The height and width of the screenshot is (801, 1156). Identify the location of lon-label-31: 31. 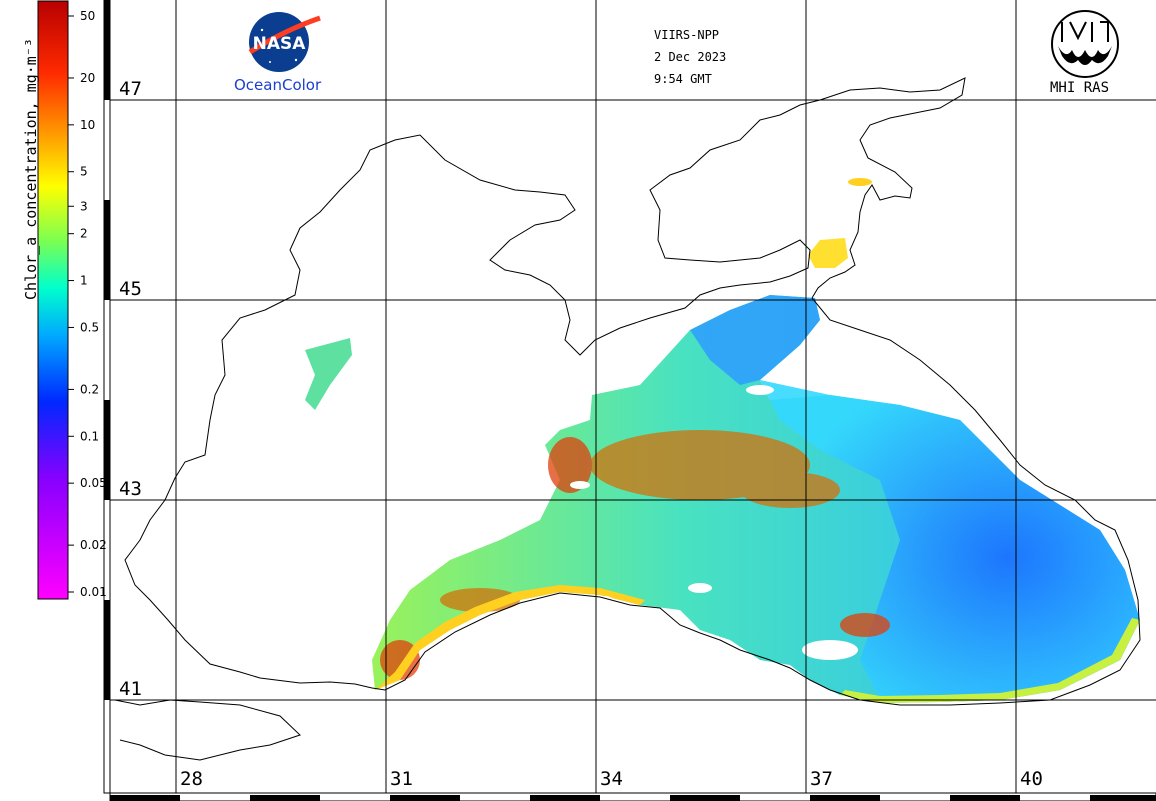
(401, 779).